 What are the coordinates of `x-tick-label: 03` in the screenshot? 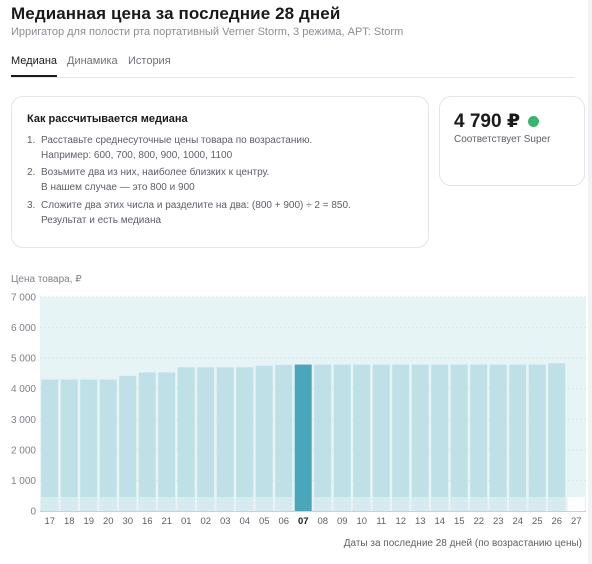 It's located at (225, 521).